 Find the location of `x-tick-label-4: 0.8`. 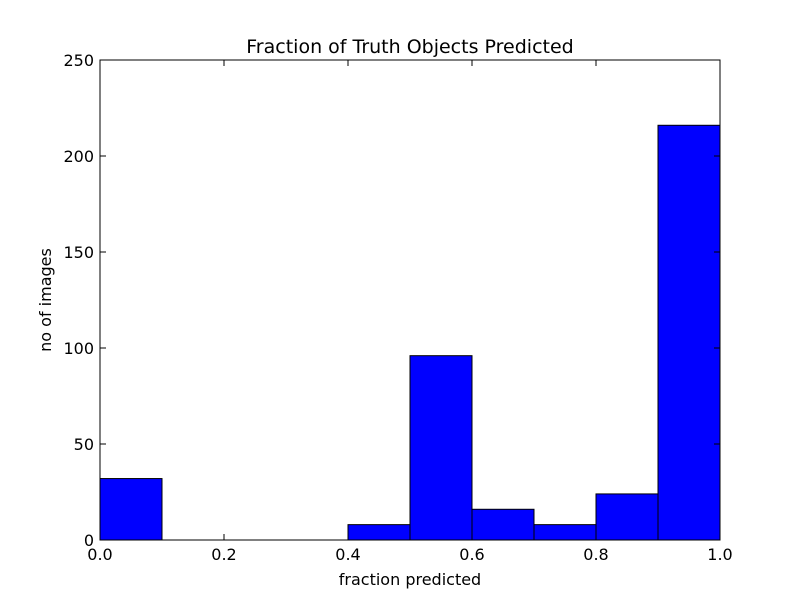

x-tick-label-4: 0.8 is located at coordinates (595, 554).